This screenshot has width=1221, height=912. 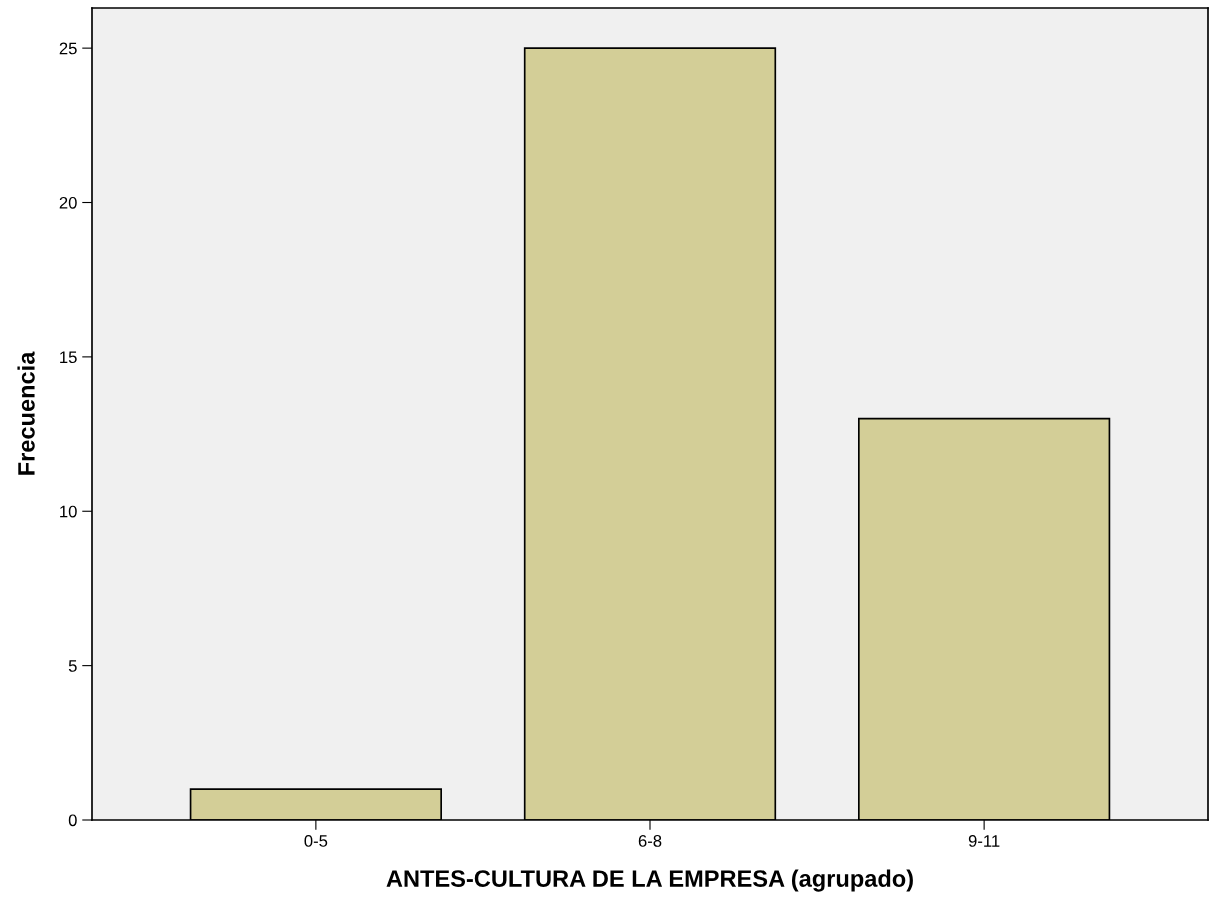 What do you see at coordinates (984, 841) in the screenshot?
I see `x-tick-label: 9-11` at bounding box center [984, 841].